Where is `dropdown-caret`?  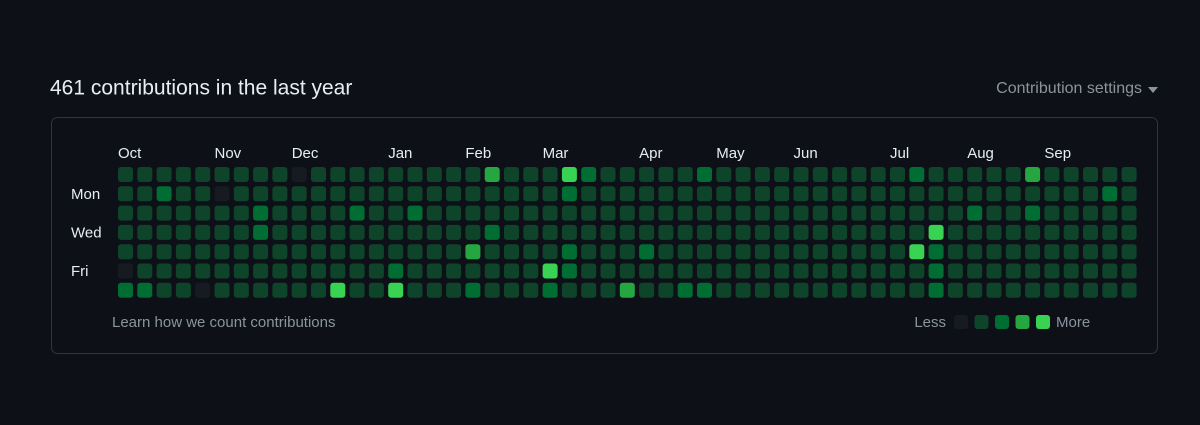
dropdown-caret is located at coordinates (1153, 90).